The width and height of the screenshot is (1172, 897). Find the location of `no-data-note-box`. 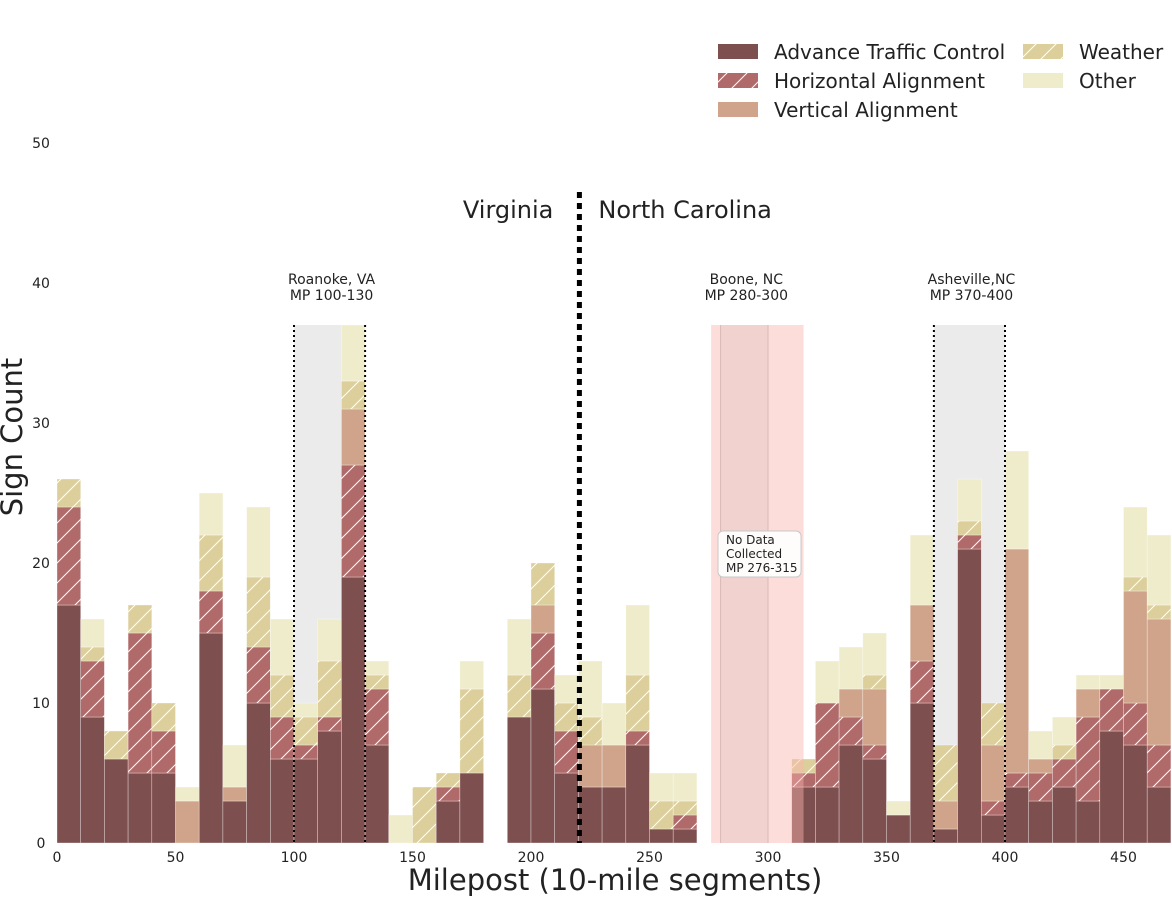

no-data-note-box is located at coordinates (759, 554).